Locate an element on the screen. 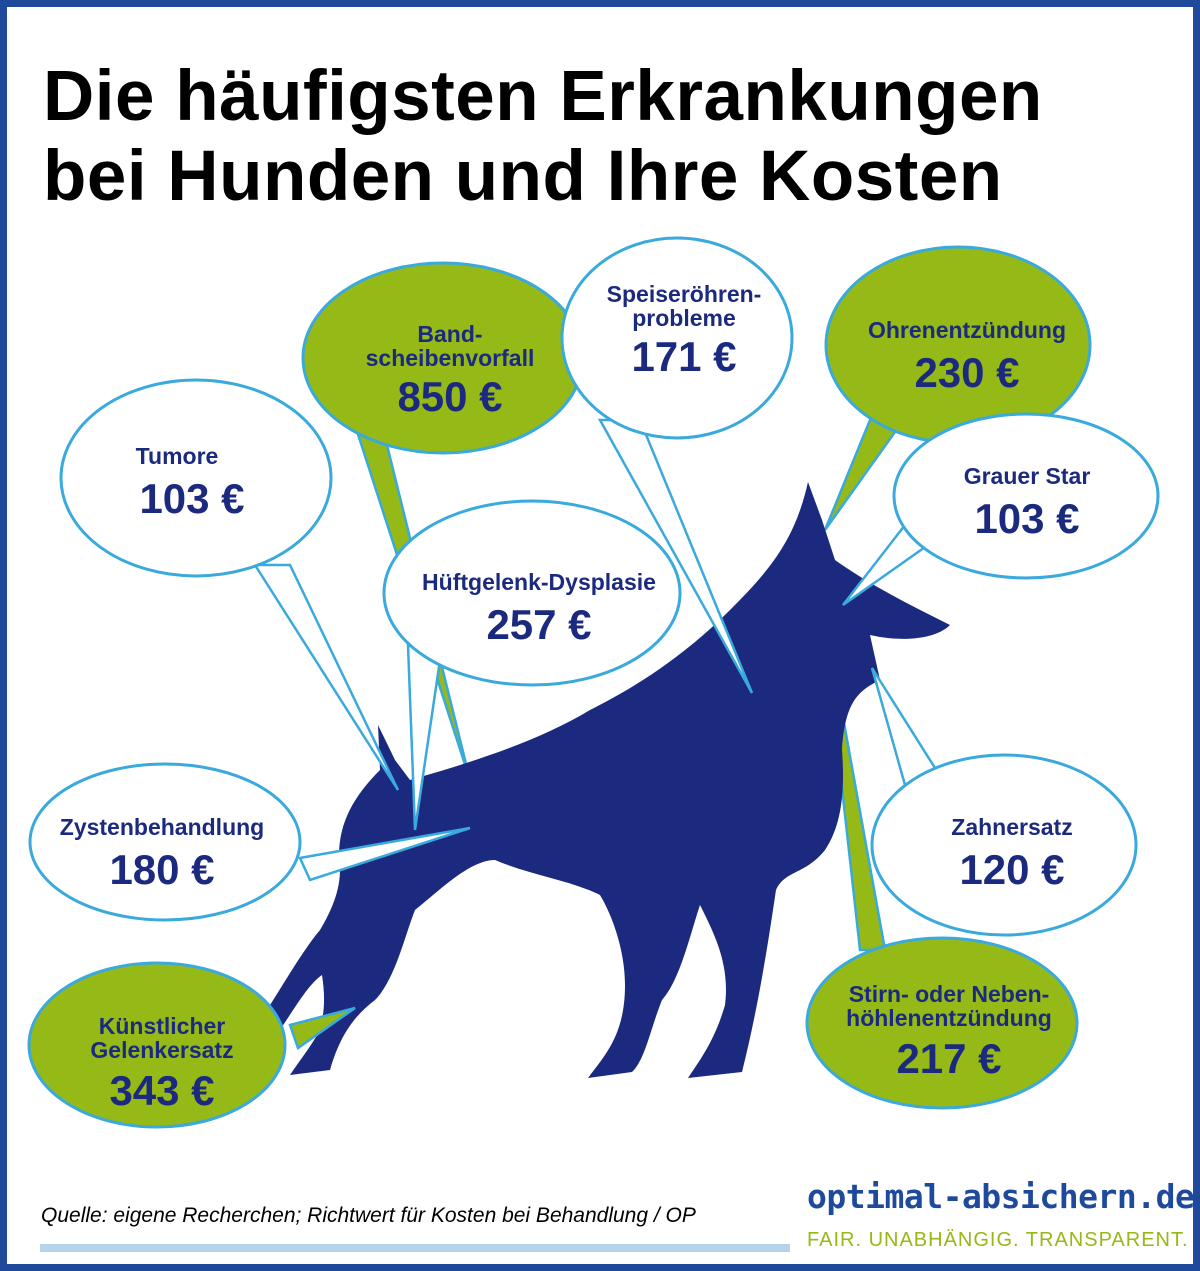 Image resolution: width=1200 pixels, height=1271 pixels. bubble-name: Tumore is located at coordinates (177, 456).